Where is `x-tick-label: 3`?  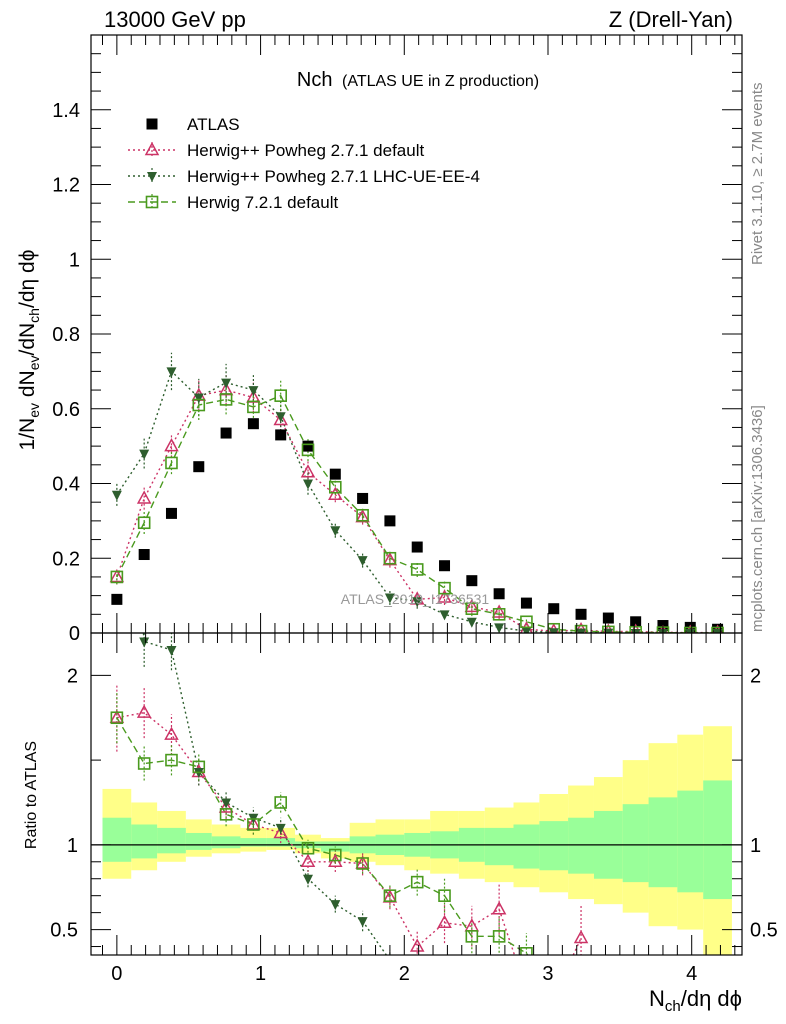 x-tick-label: 3 is located at coordinates (547, 974).